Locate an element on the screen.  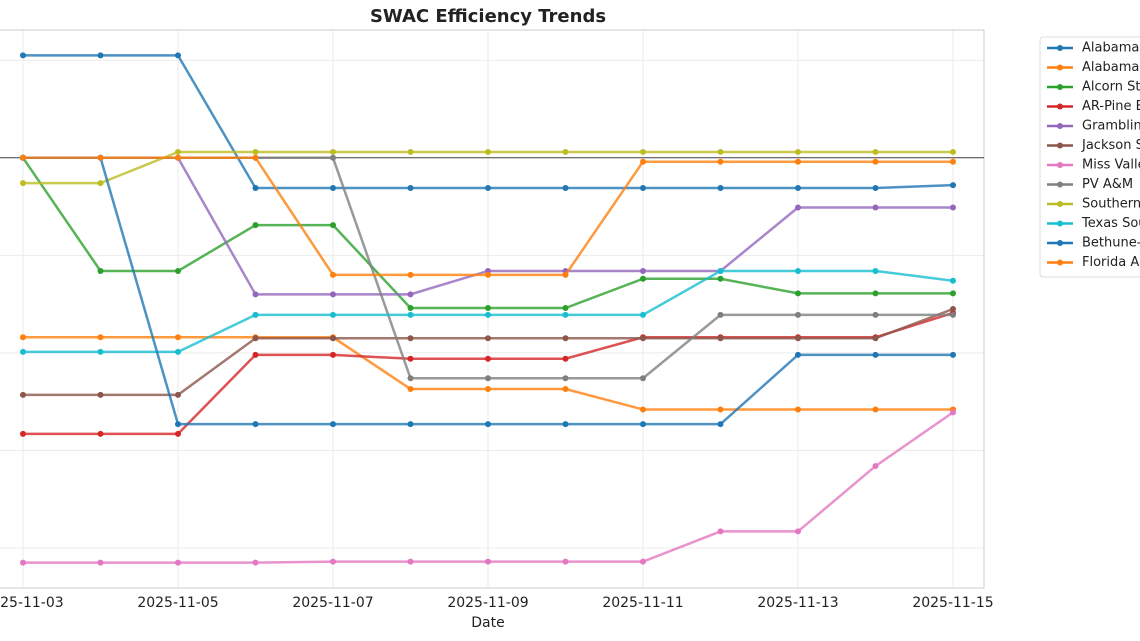
legend-label: Bethune- is located at coordinates (1111, 243).